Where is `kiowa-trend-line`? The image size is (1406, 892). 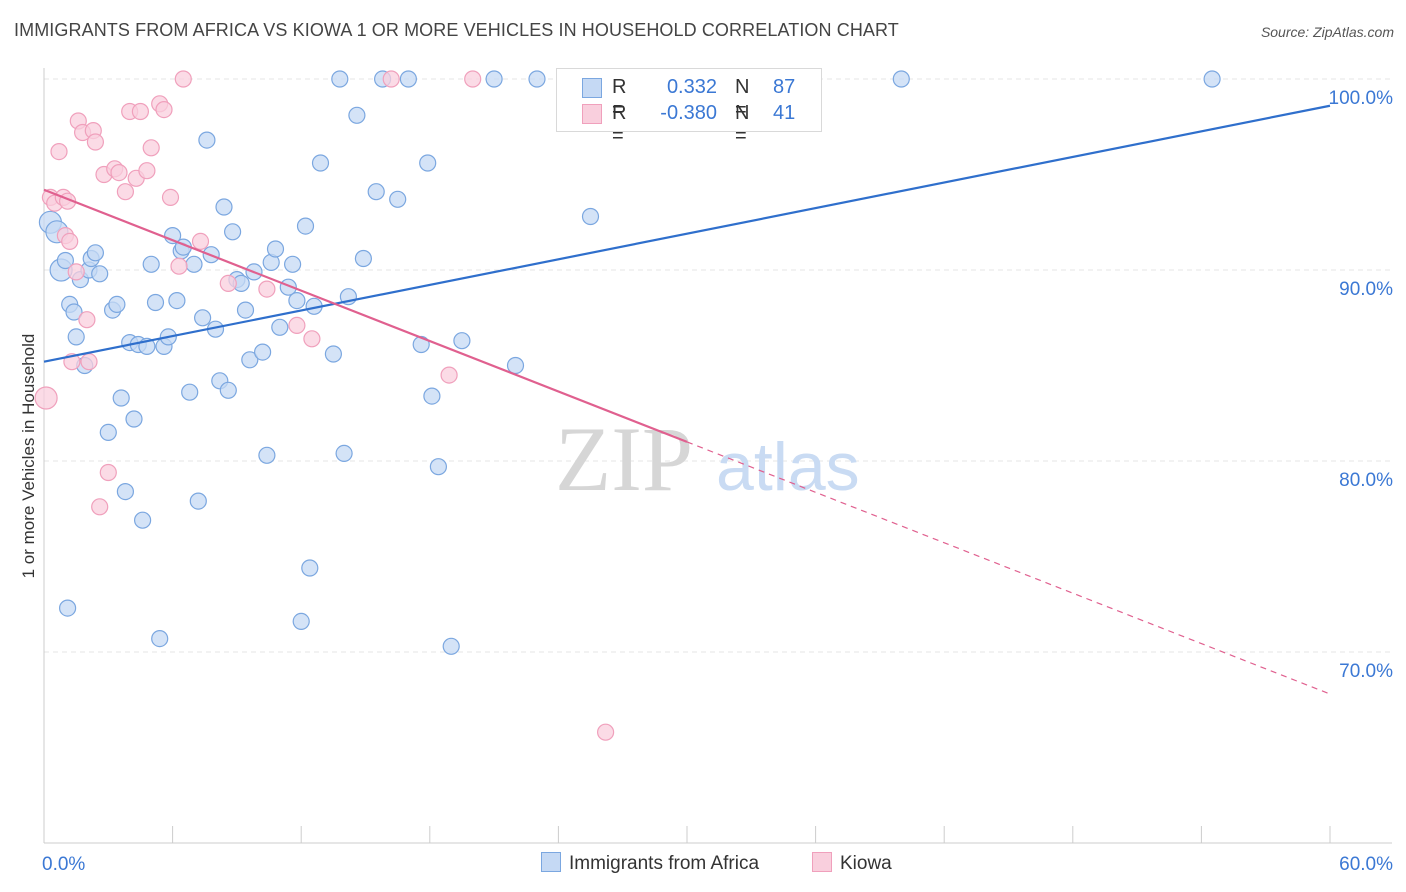 kiowa-trend-line is located at coordinates (365, 315).